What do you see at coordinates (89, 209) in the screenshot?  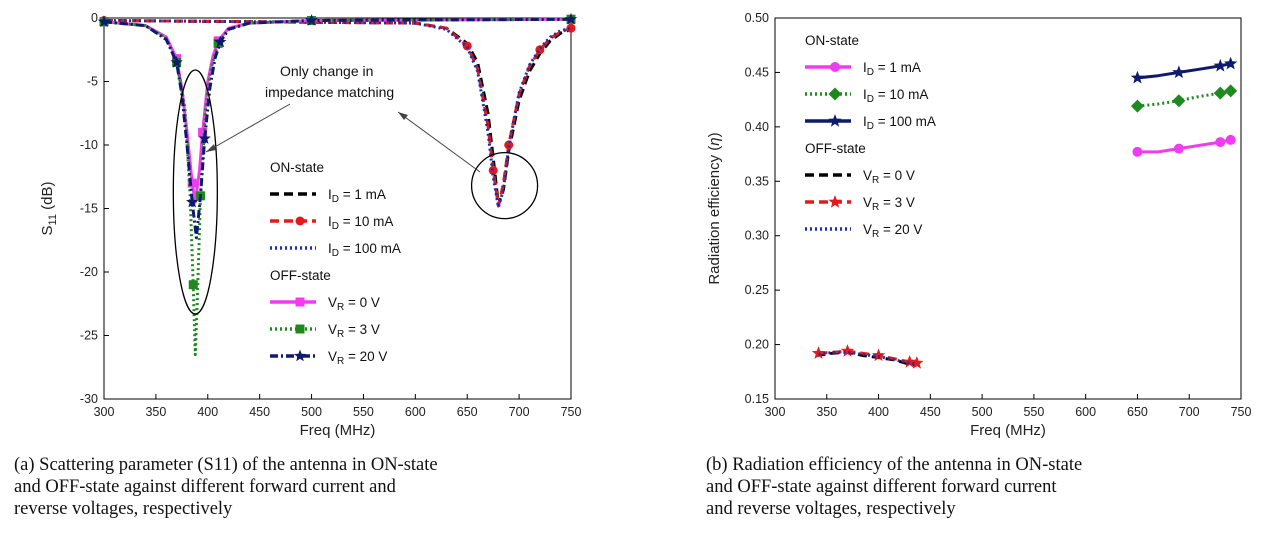 I see `y-tick-label: -15` at bounding box center [89, 209].